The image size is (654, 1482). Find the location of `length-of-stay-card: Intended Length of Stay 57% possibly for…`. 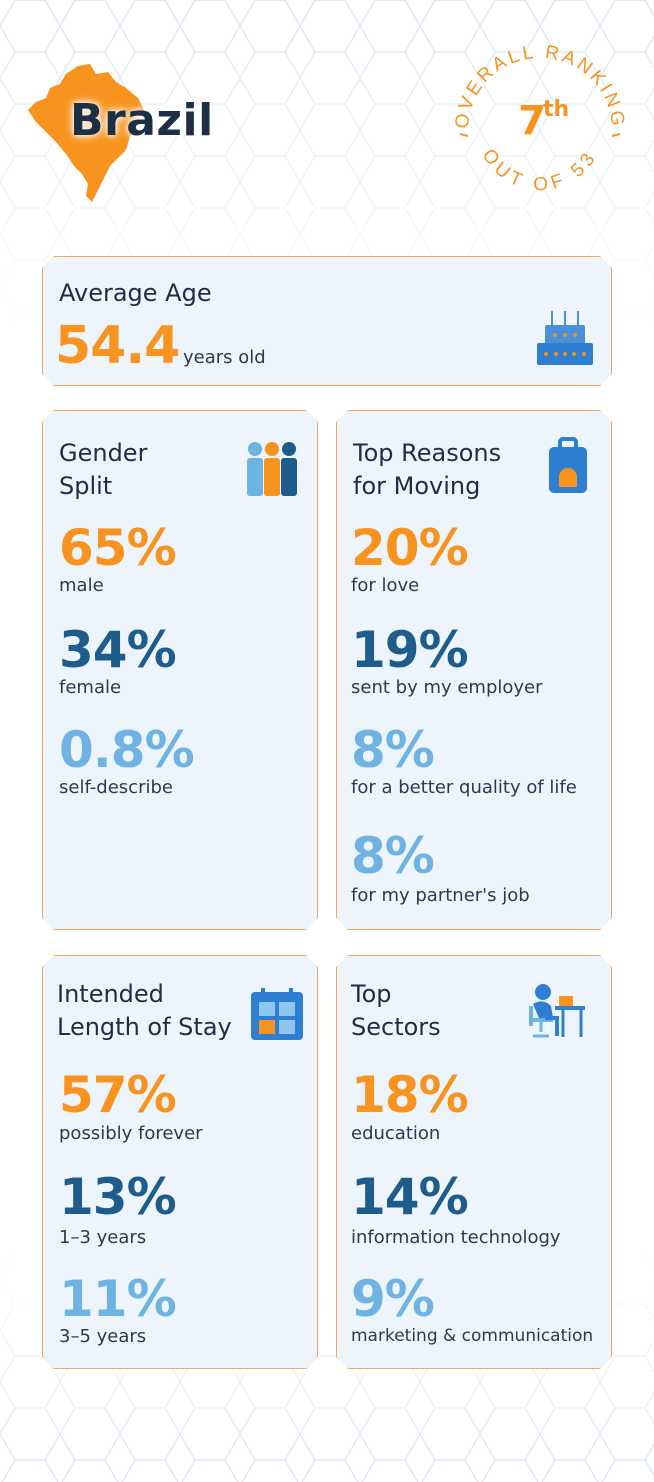

length-of-stay-card: Intended Length of Stay 57% possibly for… is located at coordinates (180, 1162).